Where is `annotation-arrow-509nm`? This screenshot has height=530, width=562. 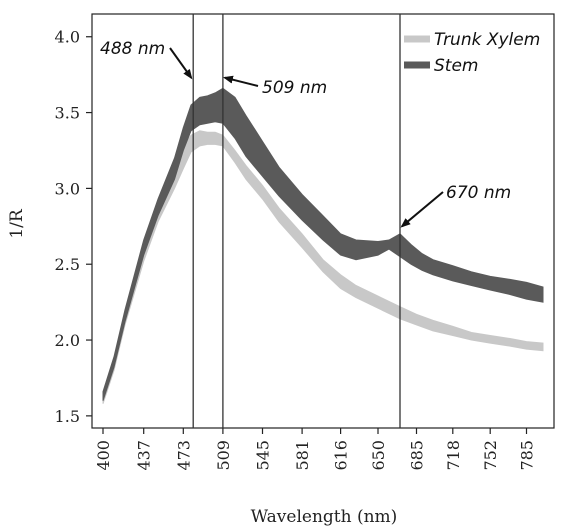 annotation-arrow-509nm is located at coordinates (240, 81).